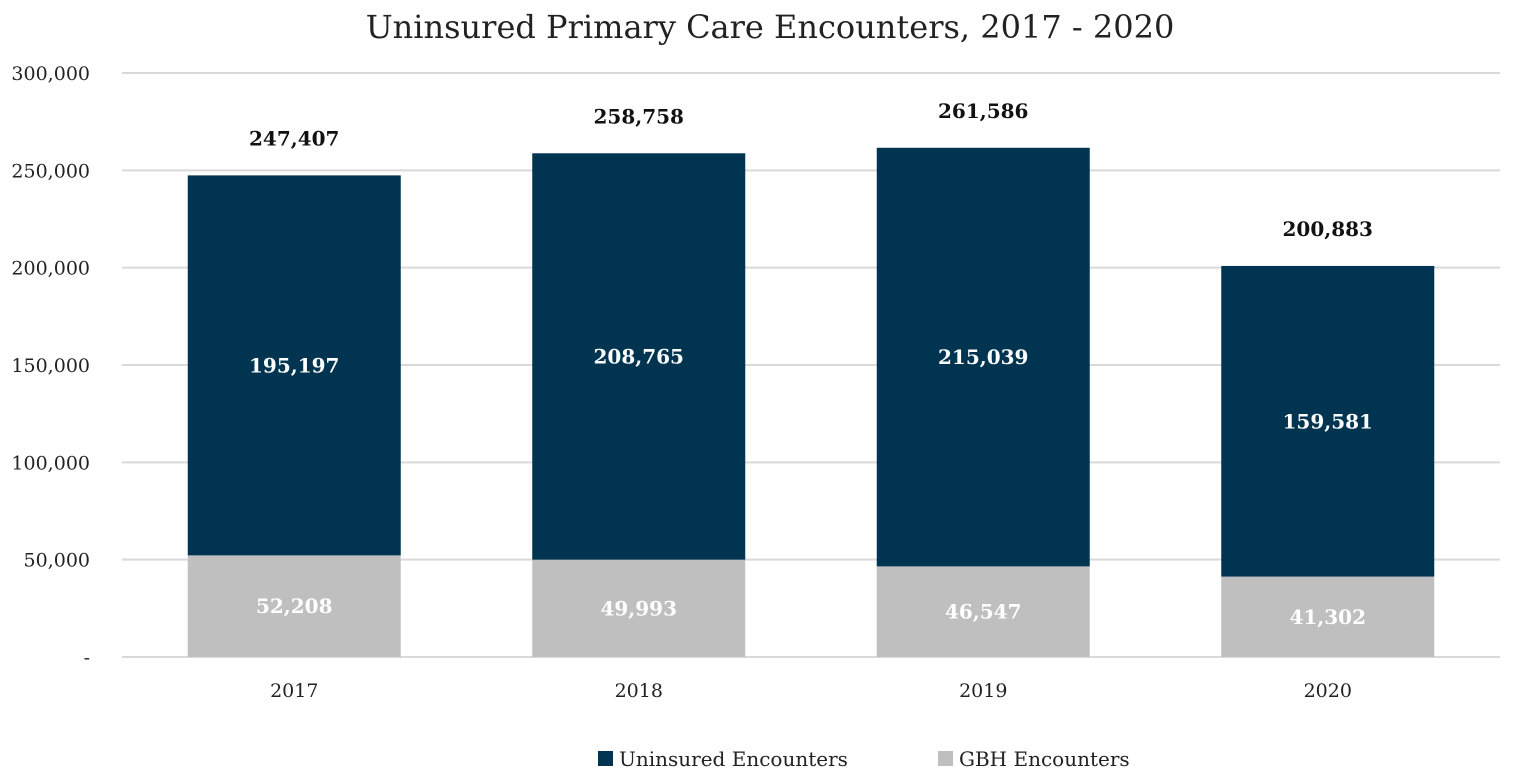 This screenshot has height=779, width=1514. I want to click on segment-value-label: 215,039, so click(983, 357).